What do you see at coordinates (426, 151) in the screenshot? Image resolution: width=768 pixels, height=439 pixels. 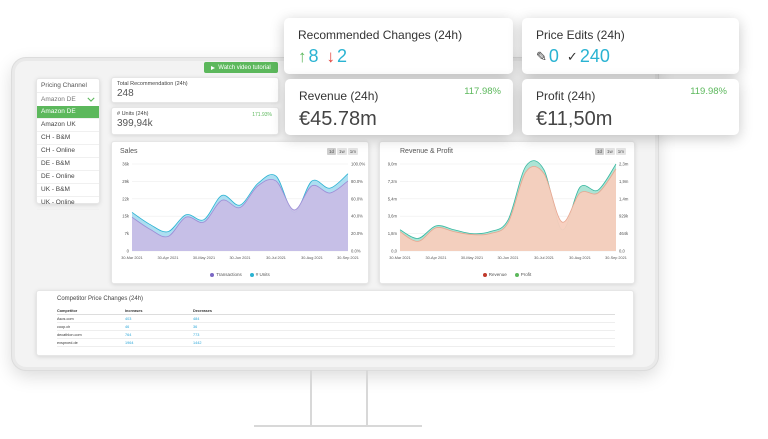 I see `revenue-profit-chart-title: Revenue & Profit` at bounding box center [426, 151].